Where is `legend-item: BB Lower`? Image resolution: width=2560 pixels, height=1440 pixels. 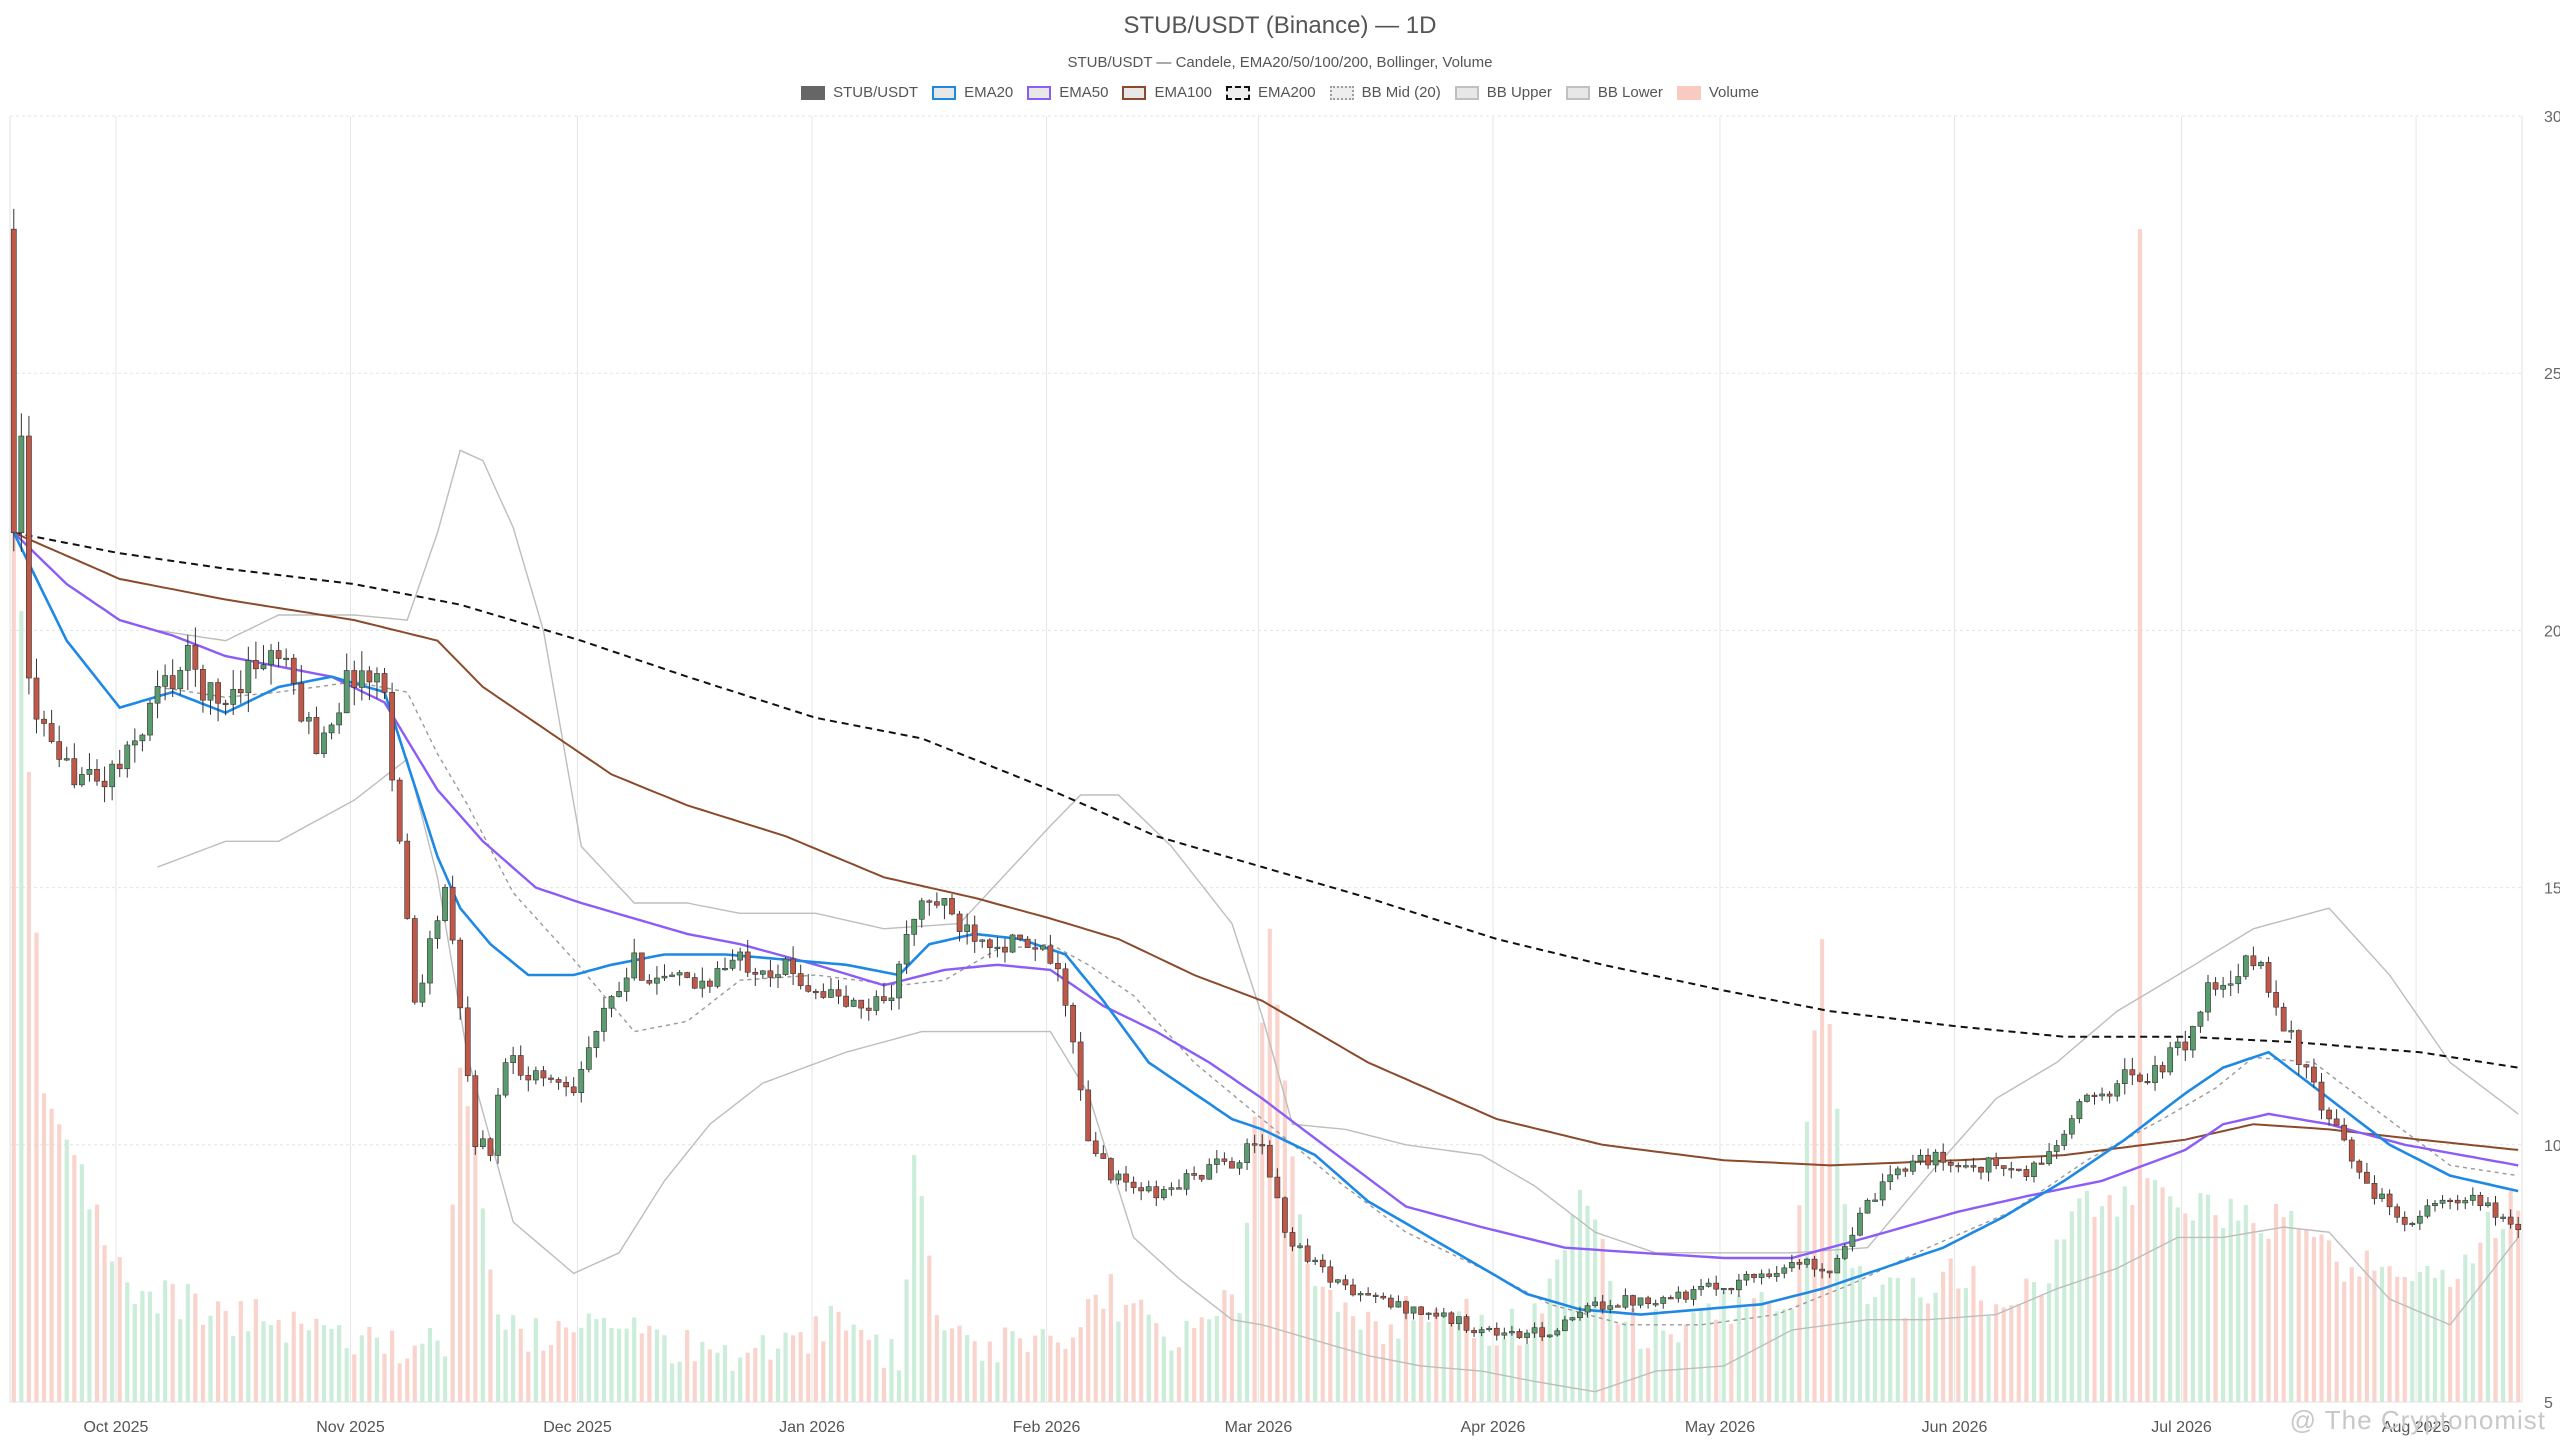
legend-item: BB Lower is located at coordinates (1614, 92).